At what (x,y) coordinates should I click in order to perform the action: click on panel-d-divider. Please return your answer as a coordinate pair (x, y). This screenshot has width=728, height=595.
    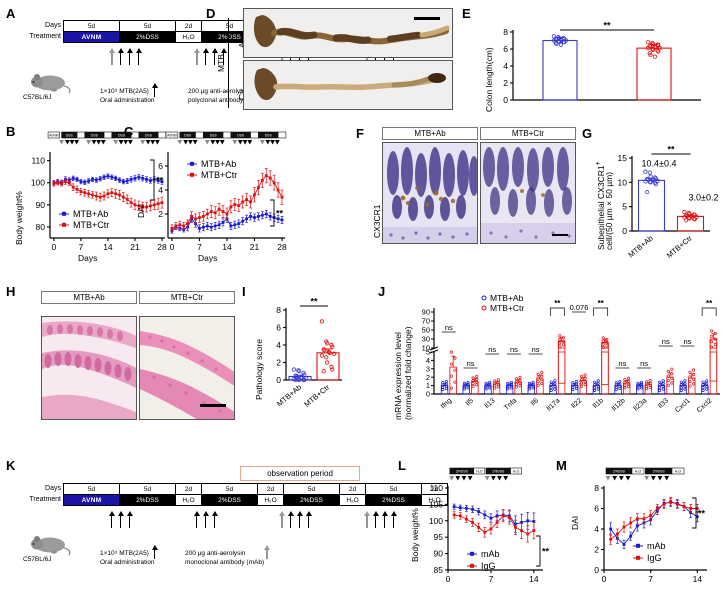
    Looking at the image, I should click on (228, 63).